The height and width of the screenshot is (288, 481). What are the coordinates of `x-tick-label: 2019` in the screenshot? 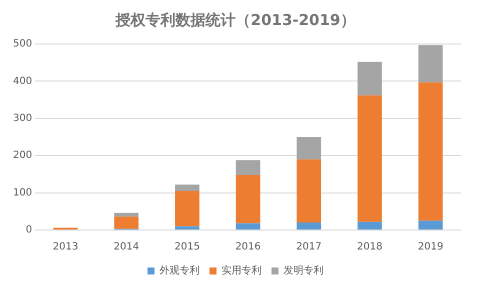 It's located at (431, 247).